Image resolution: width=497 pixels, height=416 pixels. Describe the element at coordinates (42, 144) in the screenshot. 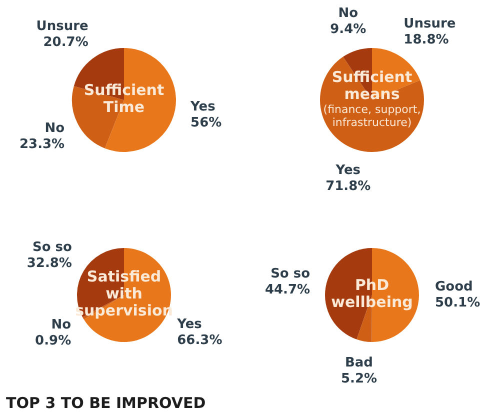

I see `data-label: 23.3%` at that location.